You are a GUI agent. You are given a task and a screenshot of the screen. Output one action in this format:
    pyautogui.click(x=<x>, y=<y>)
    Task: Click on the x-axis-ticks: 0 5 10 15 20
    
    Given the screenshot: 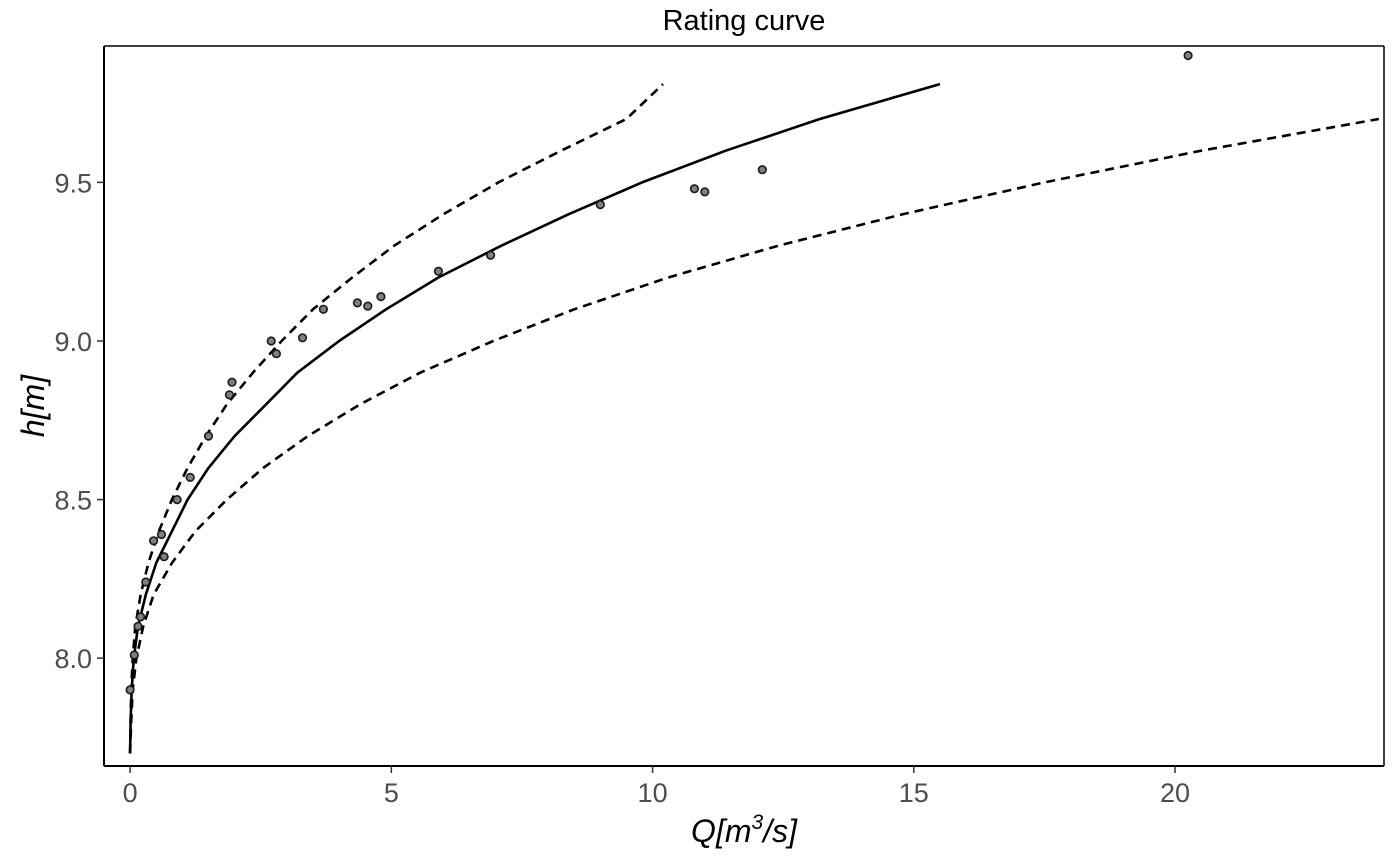 What is the action you would take?
    pyautogui.click(x=656, y=787)
    